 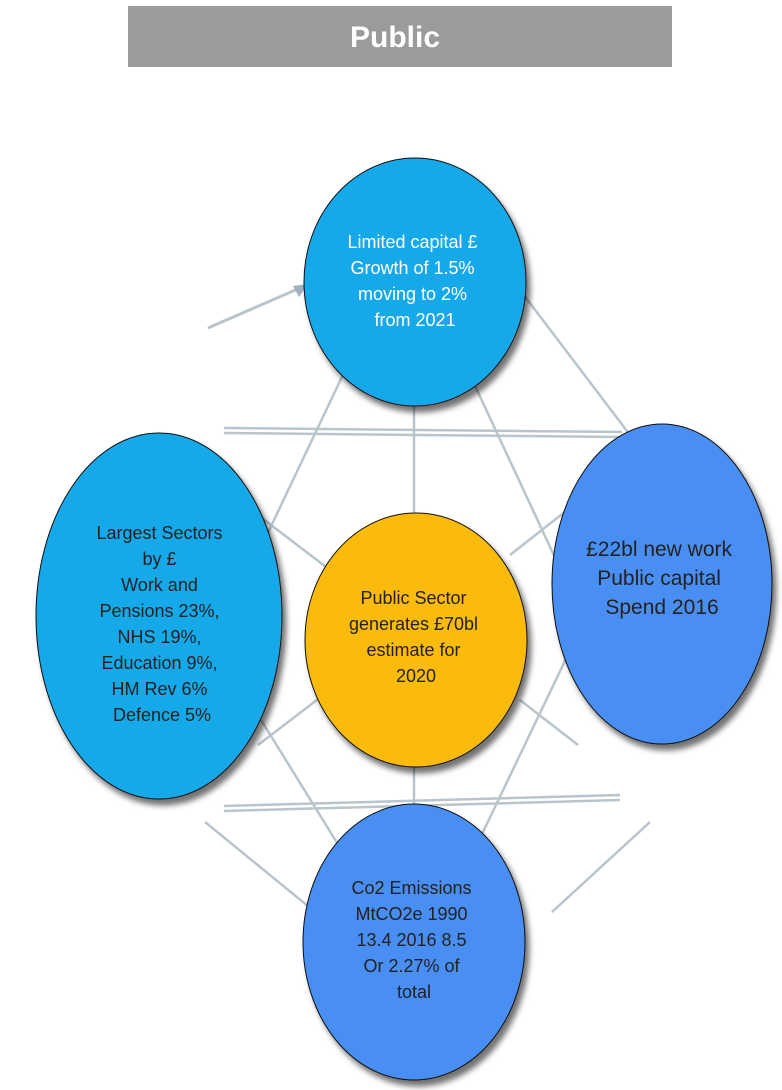 I want to click on node-center-line: generates £70bl, so click(x=413, y=624).